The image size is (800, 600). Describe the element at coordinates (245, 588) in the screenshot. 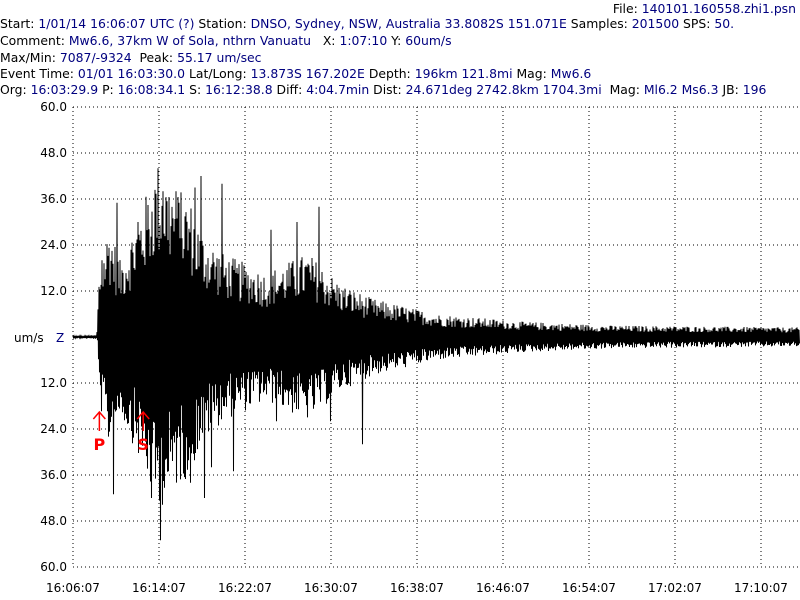

I see `x-tick-label: 16:22:07` at that location.